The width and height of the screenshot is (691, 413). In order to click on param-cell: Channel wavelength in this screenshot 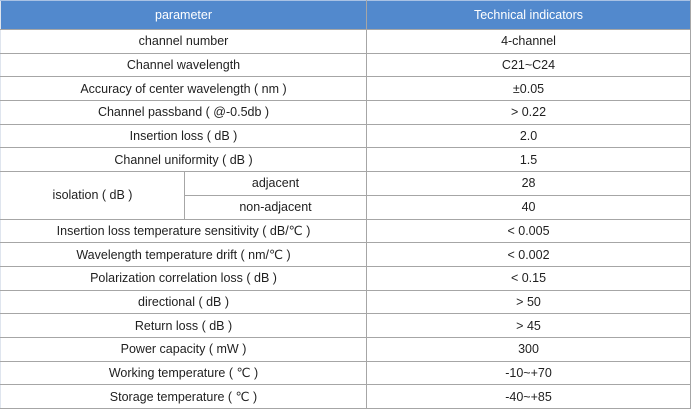, I will do `click(184, 65)`.